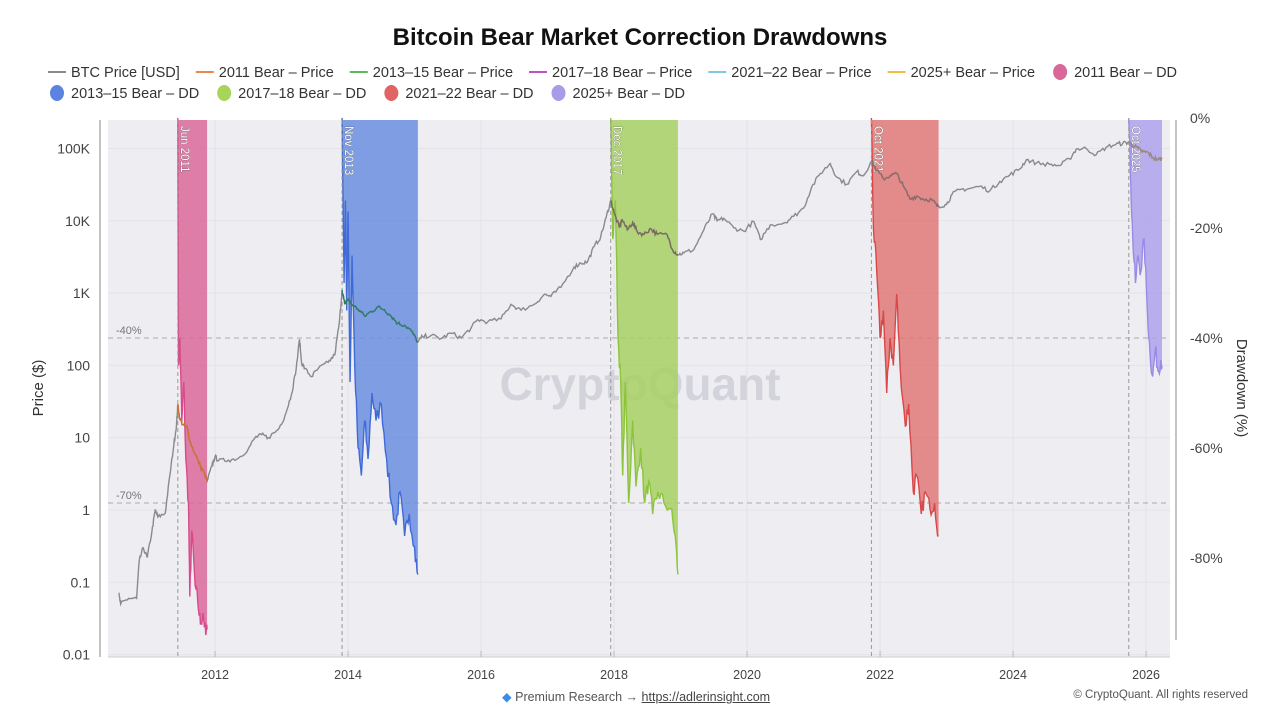  What do you see at coordinates (129, 331) in the screenshot?
I see `reference-line-label: -40%` at bounding box center [129, 331].